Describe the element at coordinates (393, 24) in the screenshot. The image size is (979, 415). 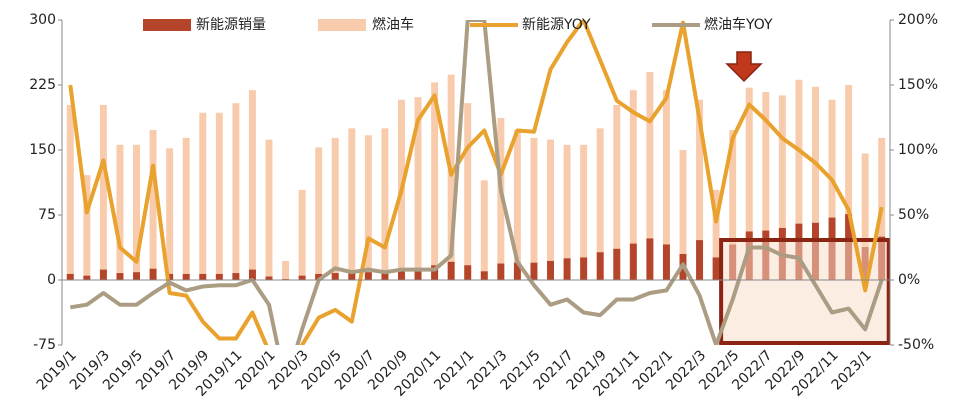
I see `legend-label: 燃油车` at that location.